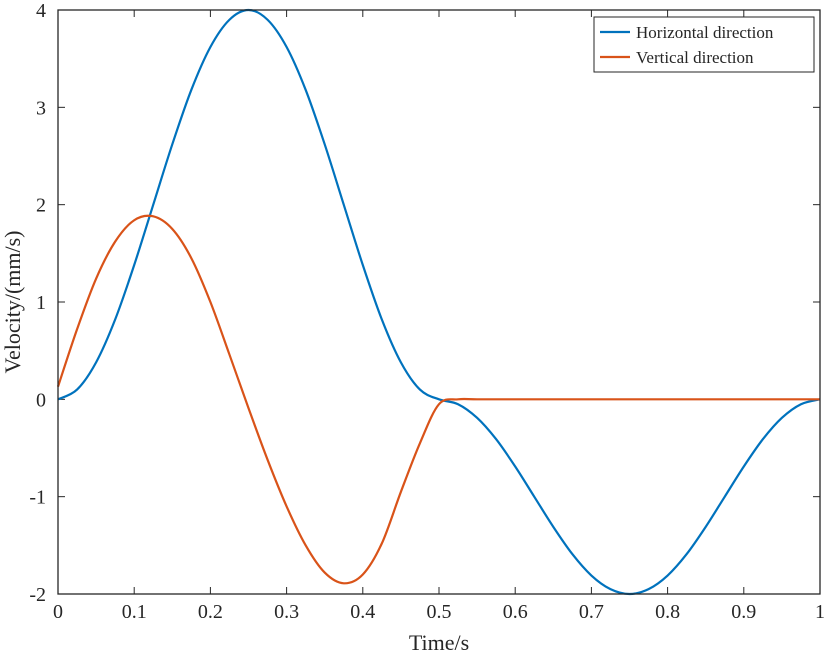  What do you see at coordinates (41, 206) in the screenshot?
I see `y-tick-label: 2` at bounding box center [41, 206].